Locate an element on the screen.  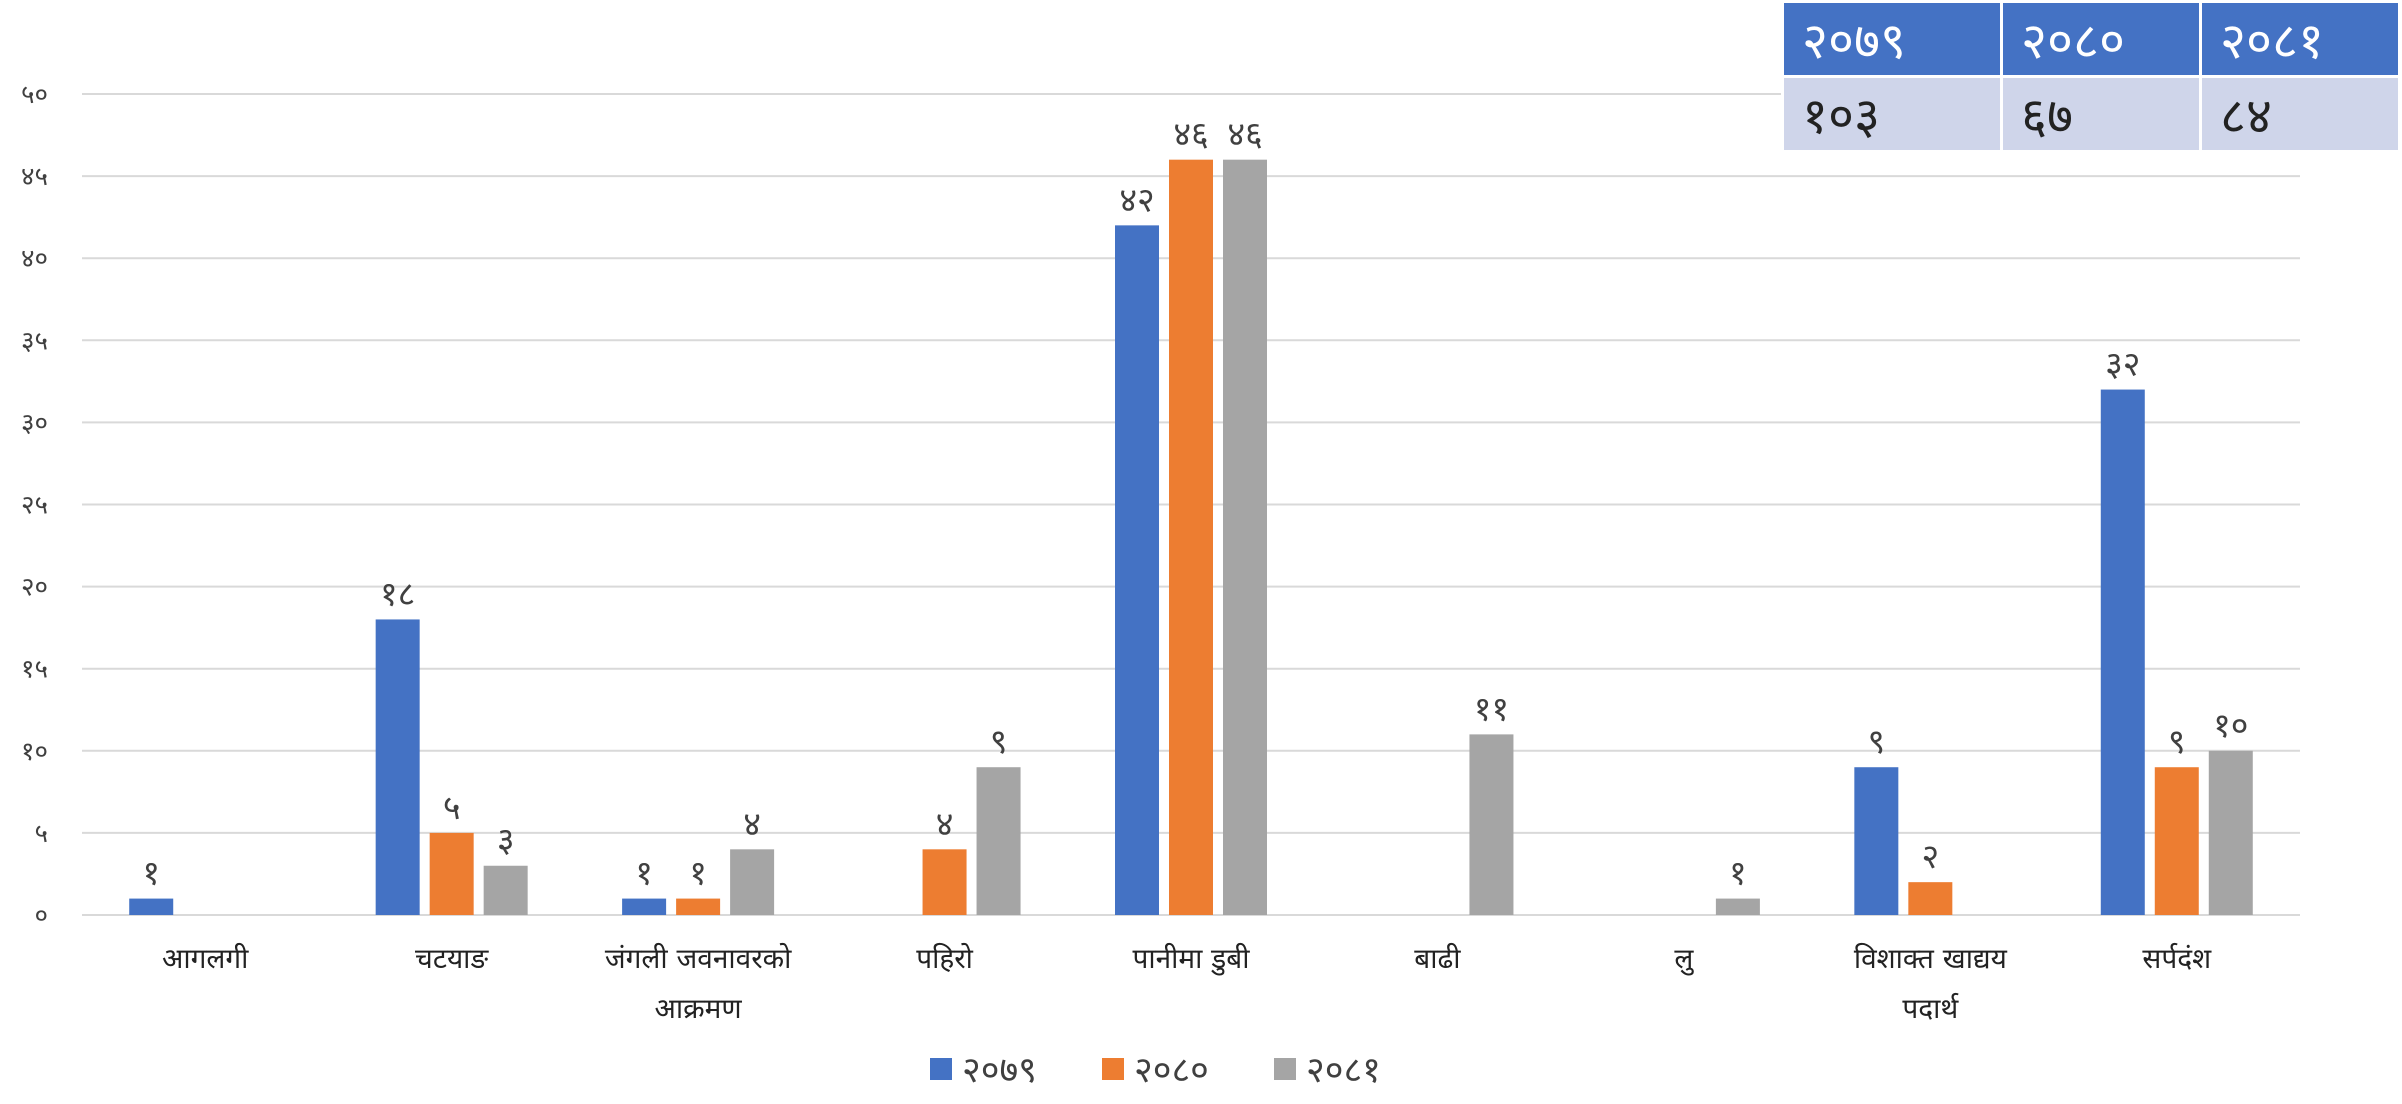
y-tick-label: १० is located at coordinates (34, 752).